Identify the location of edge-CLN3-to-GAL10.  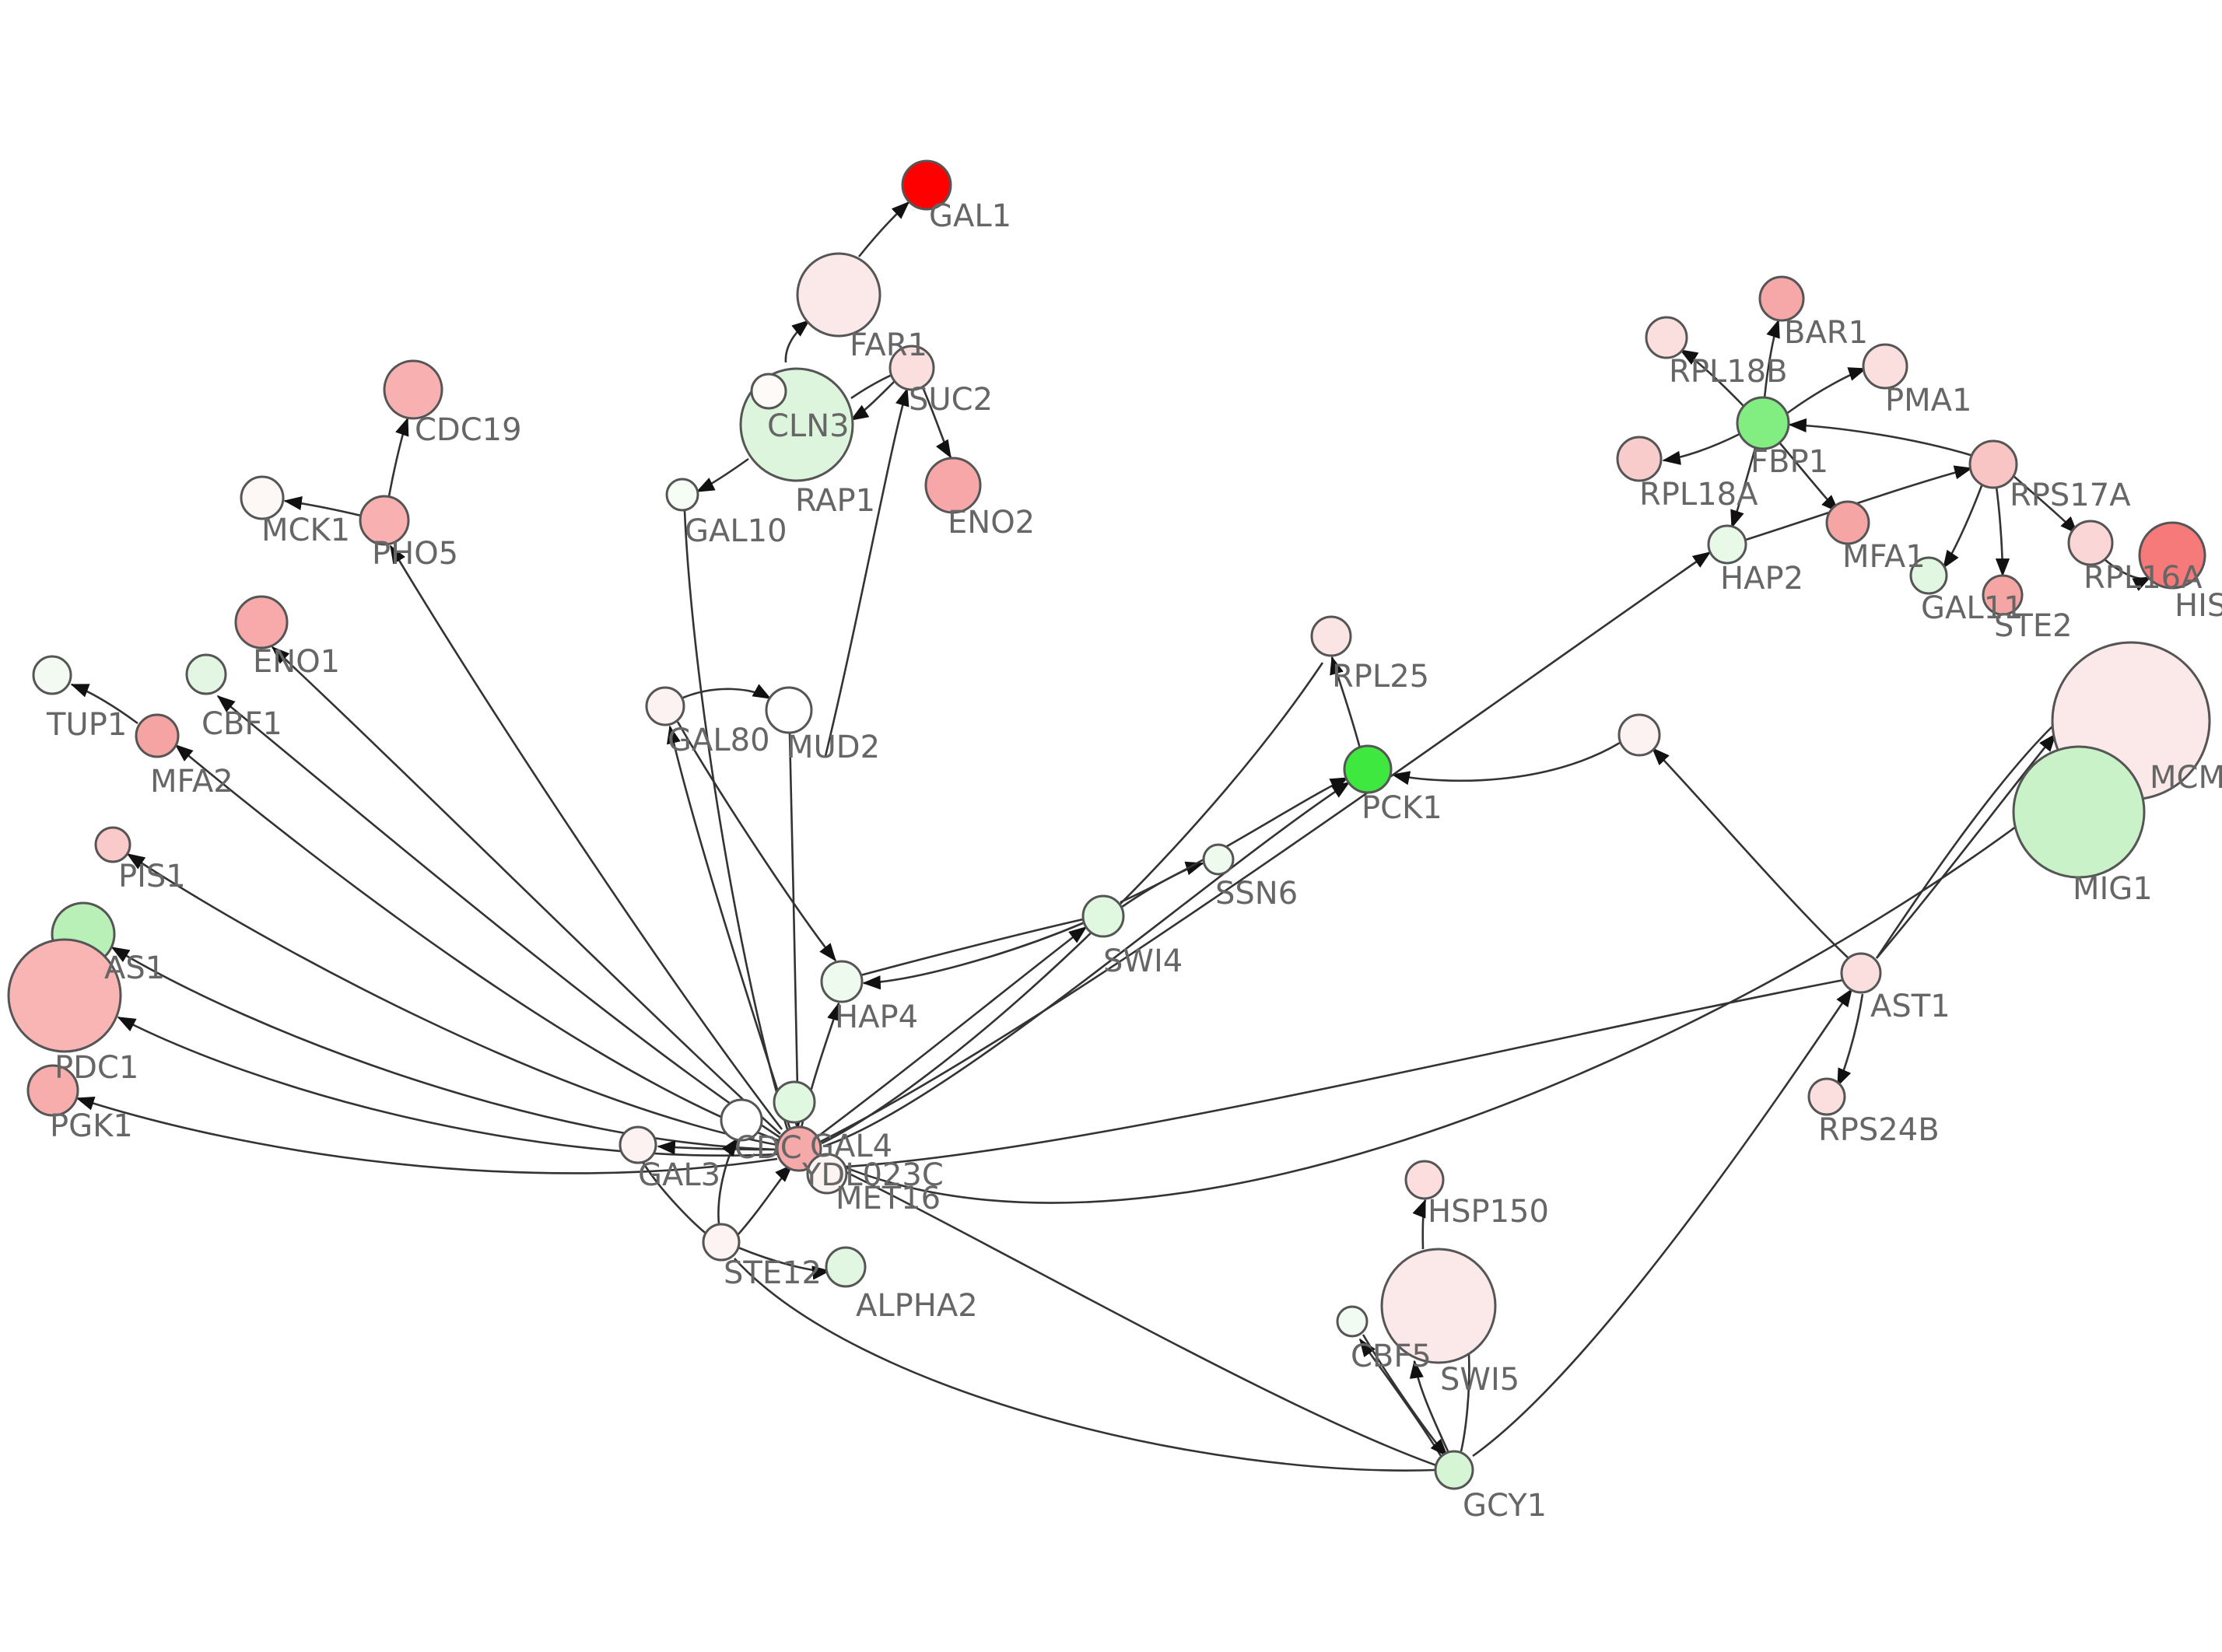
(722, 475).